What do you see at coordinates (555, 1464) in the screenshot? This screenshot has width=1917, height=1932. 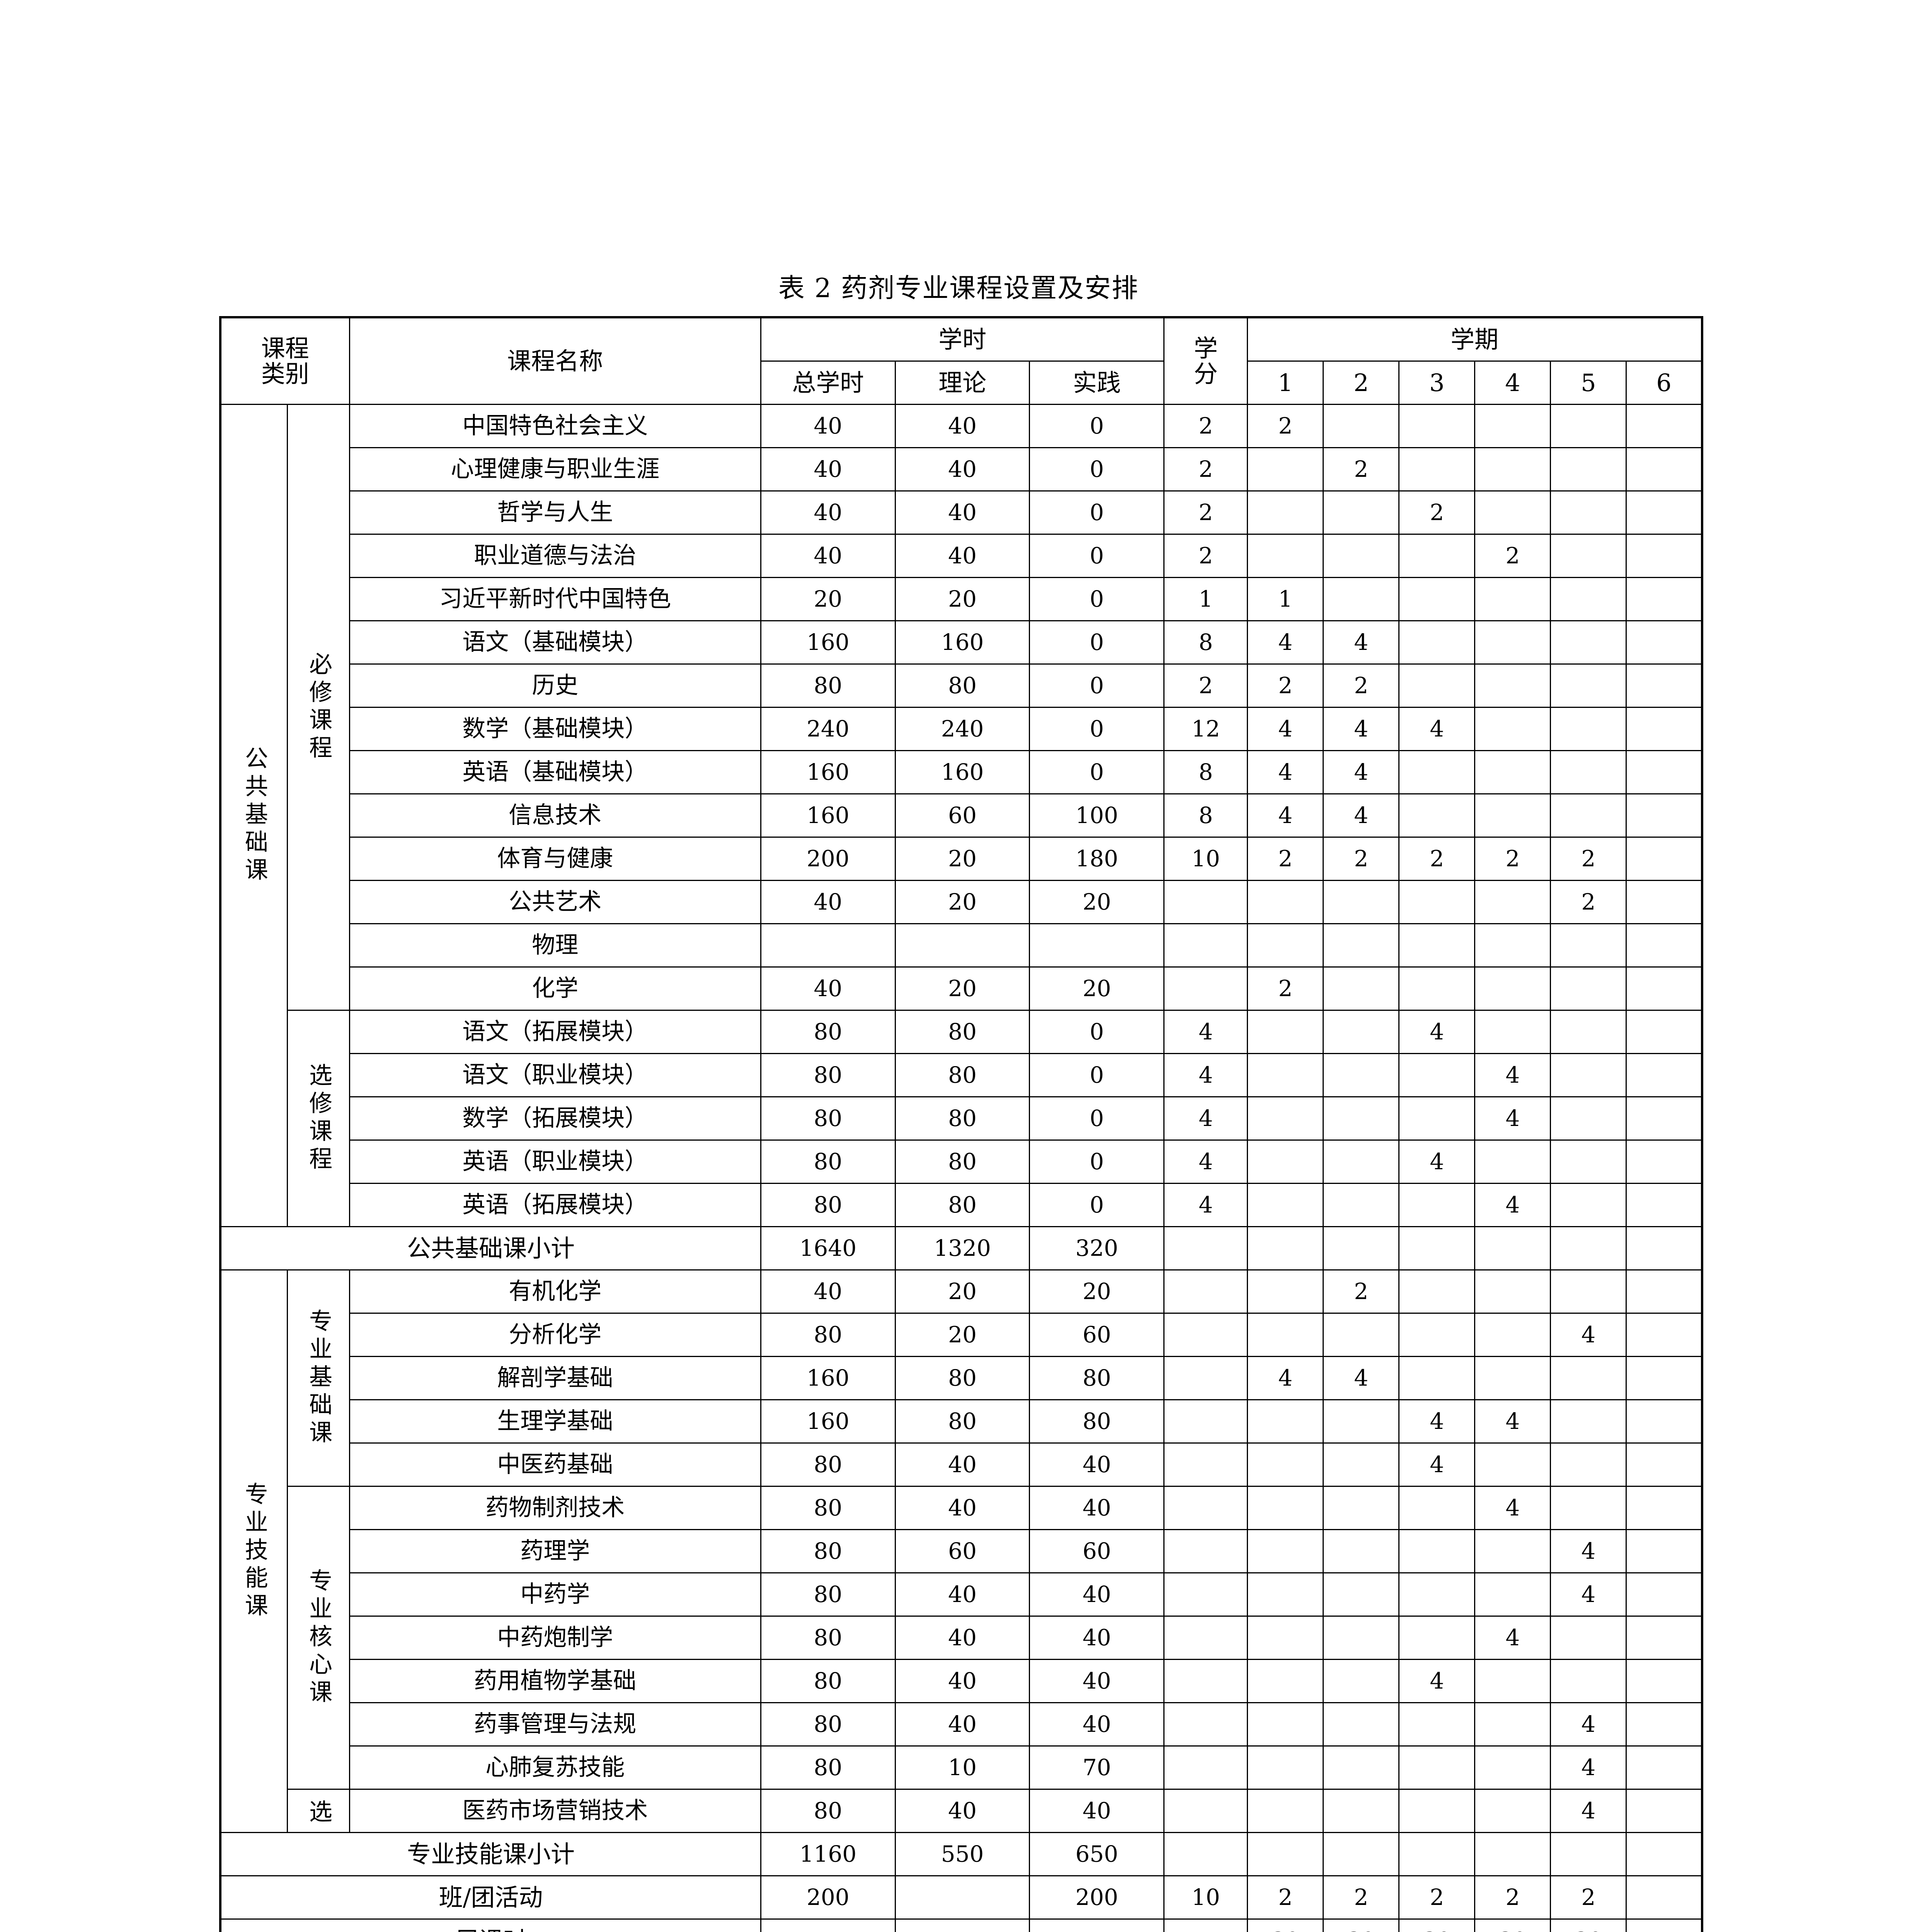 I see `cell-course-name: 中医药基础` at bounding box center [555, 1464].